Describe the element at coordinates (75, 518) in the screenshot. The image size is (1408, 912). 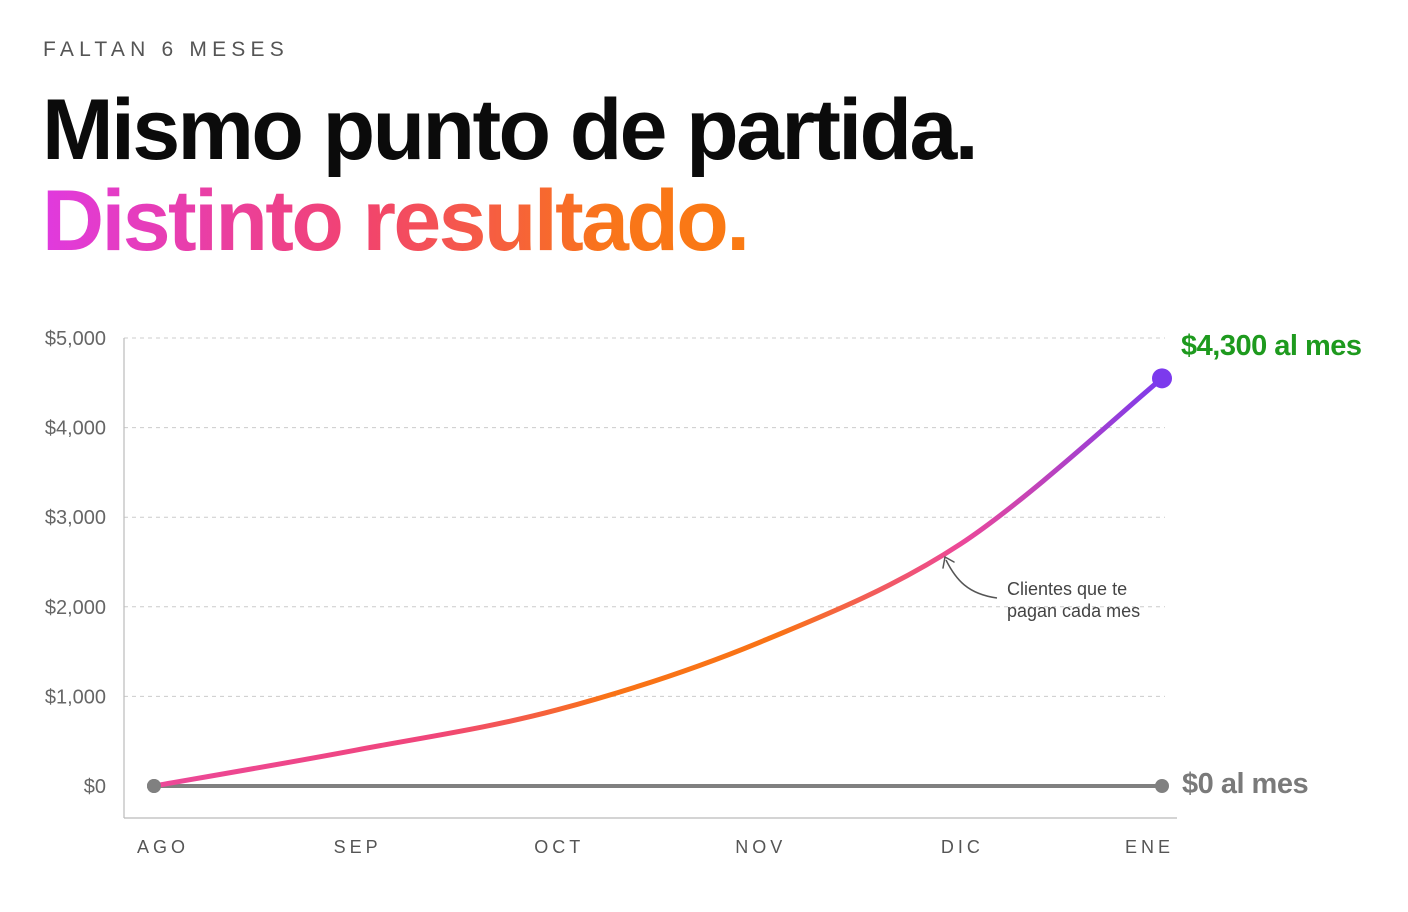
I see `y-tick-label: $3,000` at that location.